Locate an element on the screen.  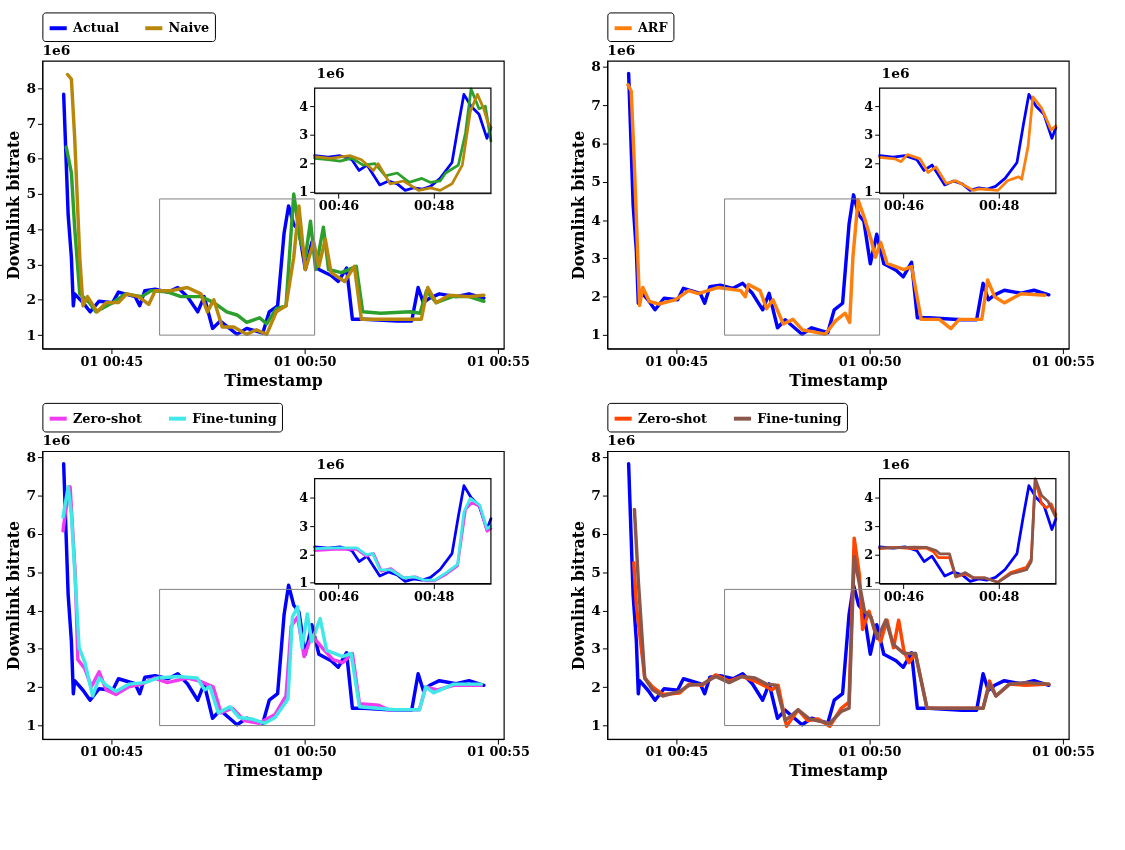
legend-label: Actual is located at coordinates (95, 28).